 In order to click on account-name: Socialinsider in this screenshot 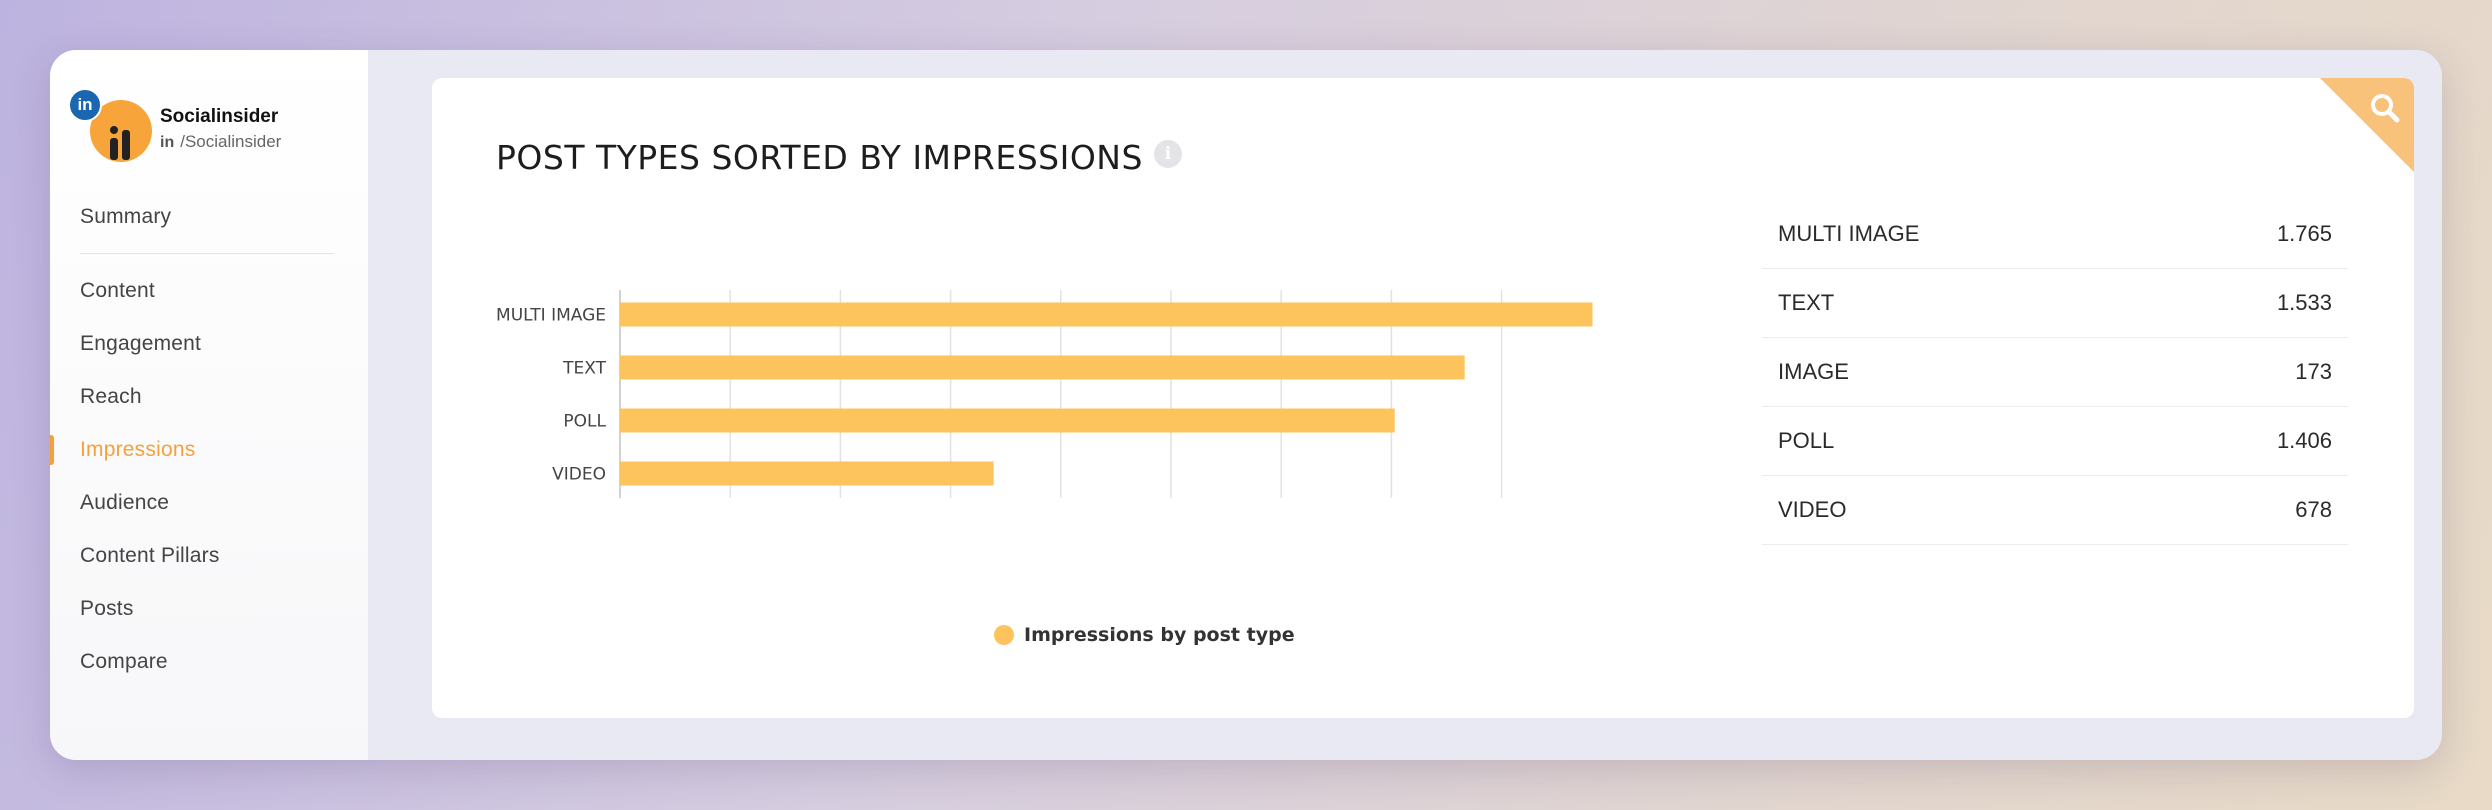, I will do `click(219, 116)`.